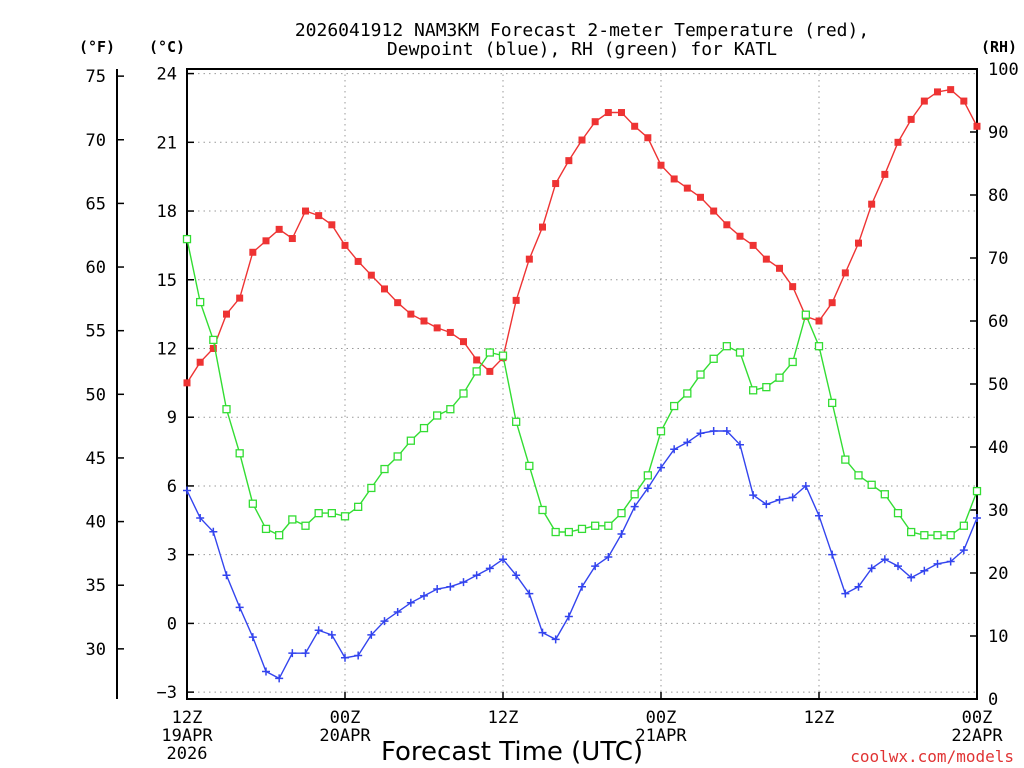 The image size is (1024, 768). Describe the element at coordinates (167, 349) in the screenshot. I see `celsius-tick-label: 12` at that location.